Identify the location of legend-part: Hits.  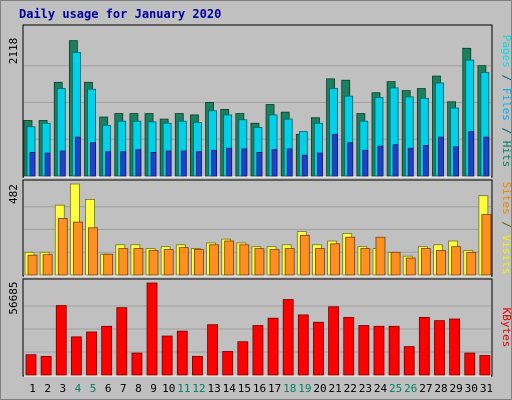
(506, 154).